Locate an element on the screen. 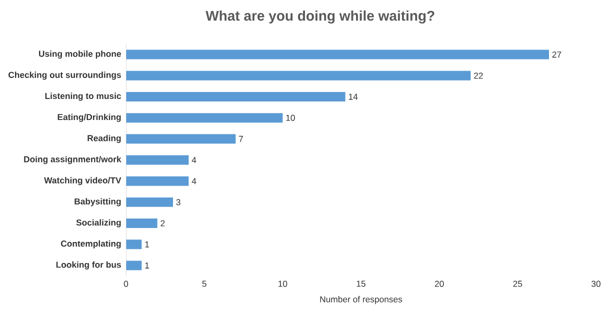  x-tick-label: 0 is located at coordinates (126, 283).